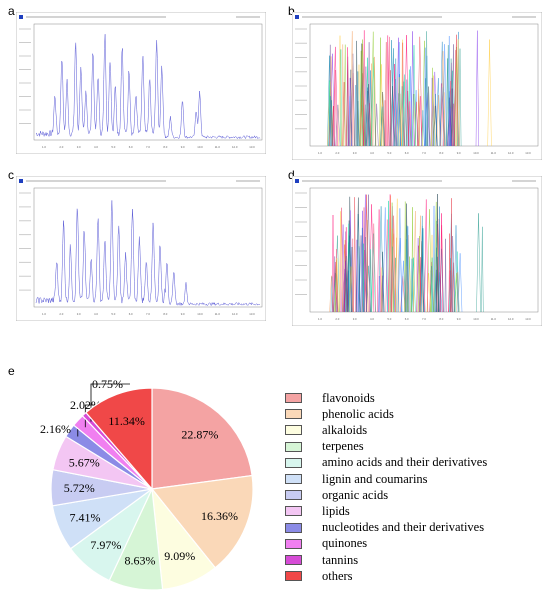 The image size is (550, 597). What do you see at coordinates (330, 398) in the screenshot?
I see `legend-item: flavonoids` at bounding box center [330, 398].